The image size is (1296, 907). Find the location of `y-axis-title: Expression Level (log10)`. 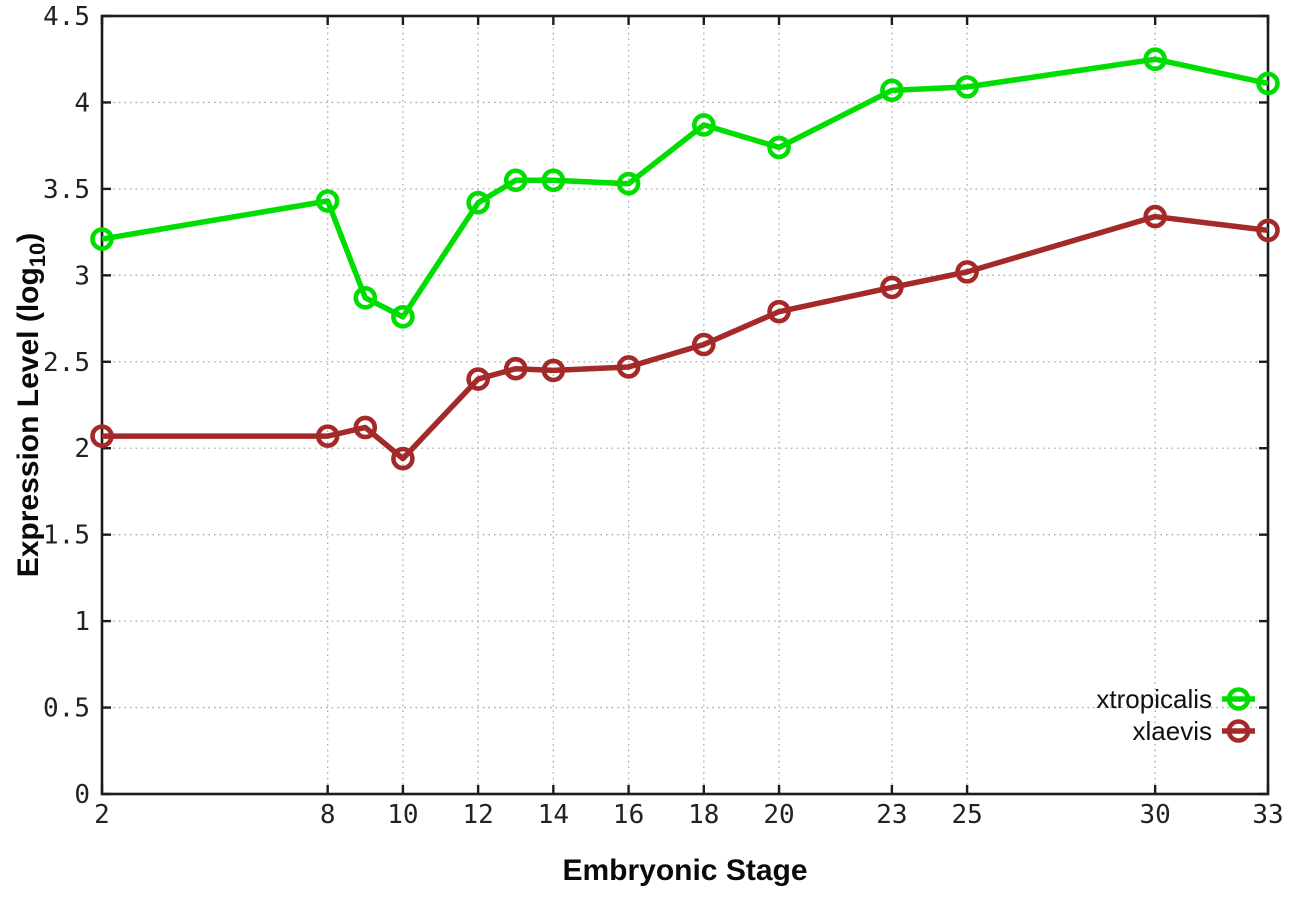

y-axis-title: Expression Level (log10) is located at coordinates (31, 405).